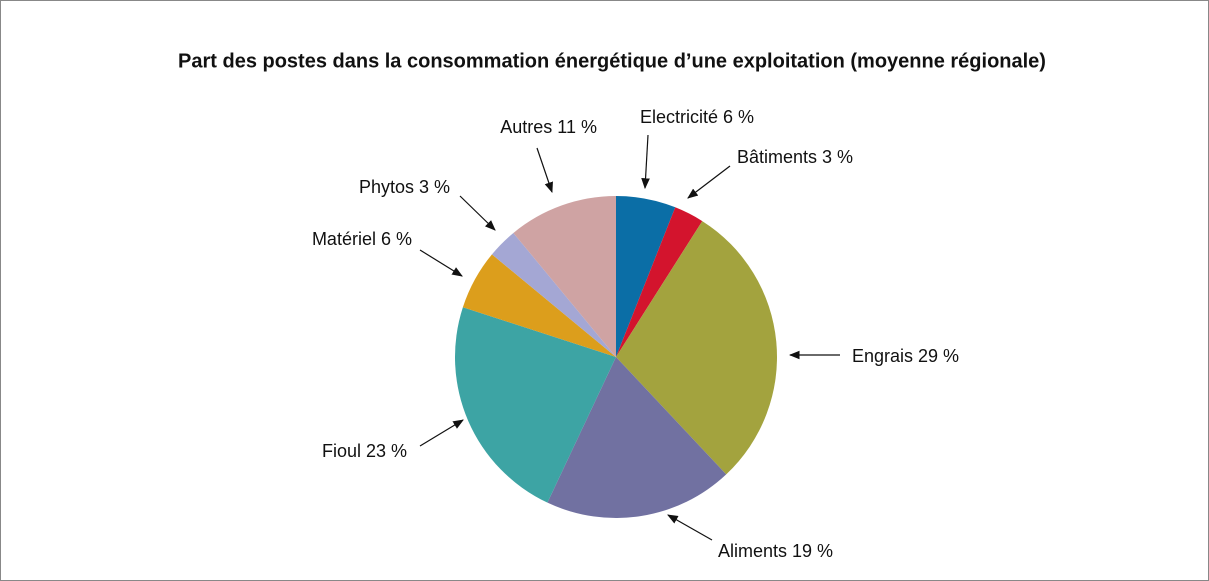 This screenshot has height=581, width=1209. Describe the element at coordinates (752, 551) in the screenshot. I see `slice-name: Aliments` at that location.